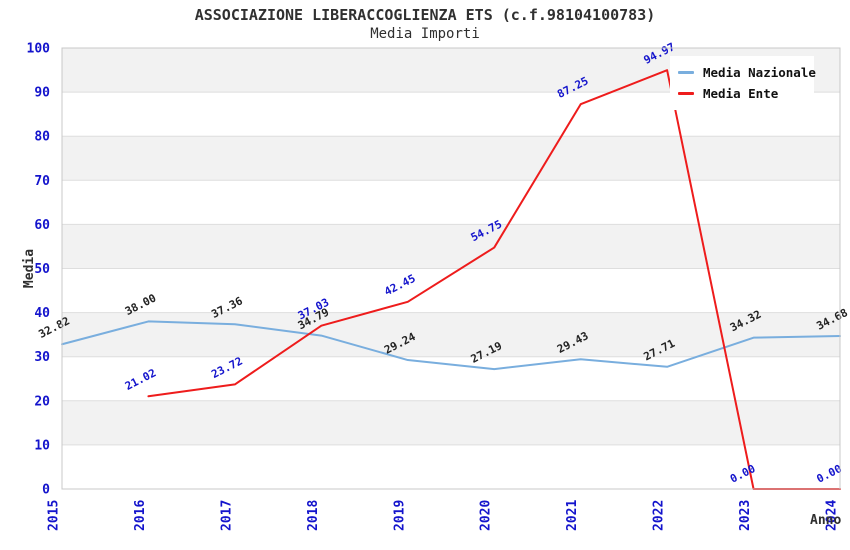 The image size is (850, 550). What do you see at coordinates (42, 269) in the screenshot?
I see `y-tick-label: 50` at bounding box center [42, 269].